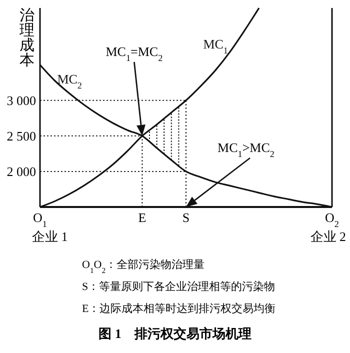 Image resolution: width=350 pixels, height=353 pixels. Describe the element at coordinates (40, 219) in the screenshot. I see `x-tick-label: O$_{1}$` at that location.